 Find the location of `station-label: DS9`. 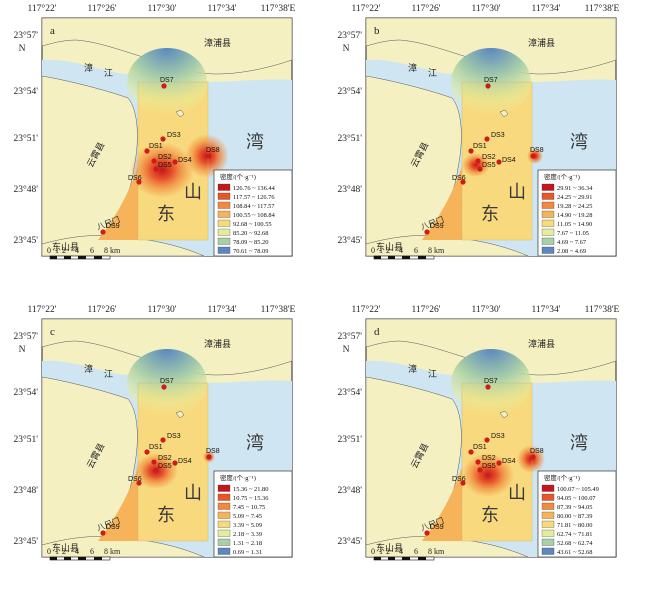

station-label: DS9 is located at coordinates (437, 527).